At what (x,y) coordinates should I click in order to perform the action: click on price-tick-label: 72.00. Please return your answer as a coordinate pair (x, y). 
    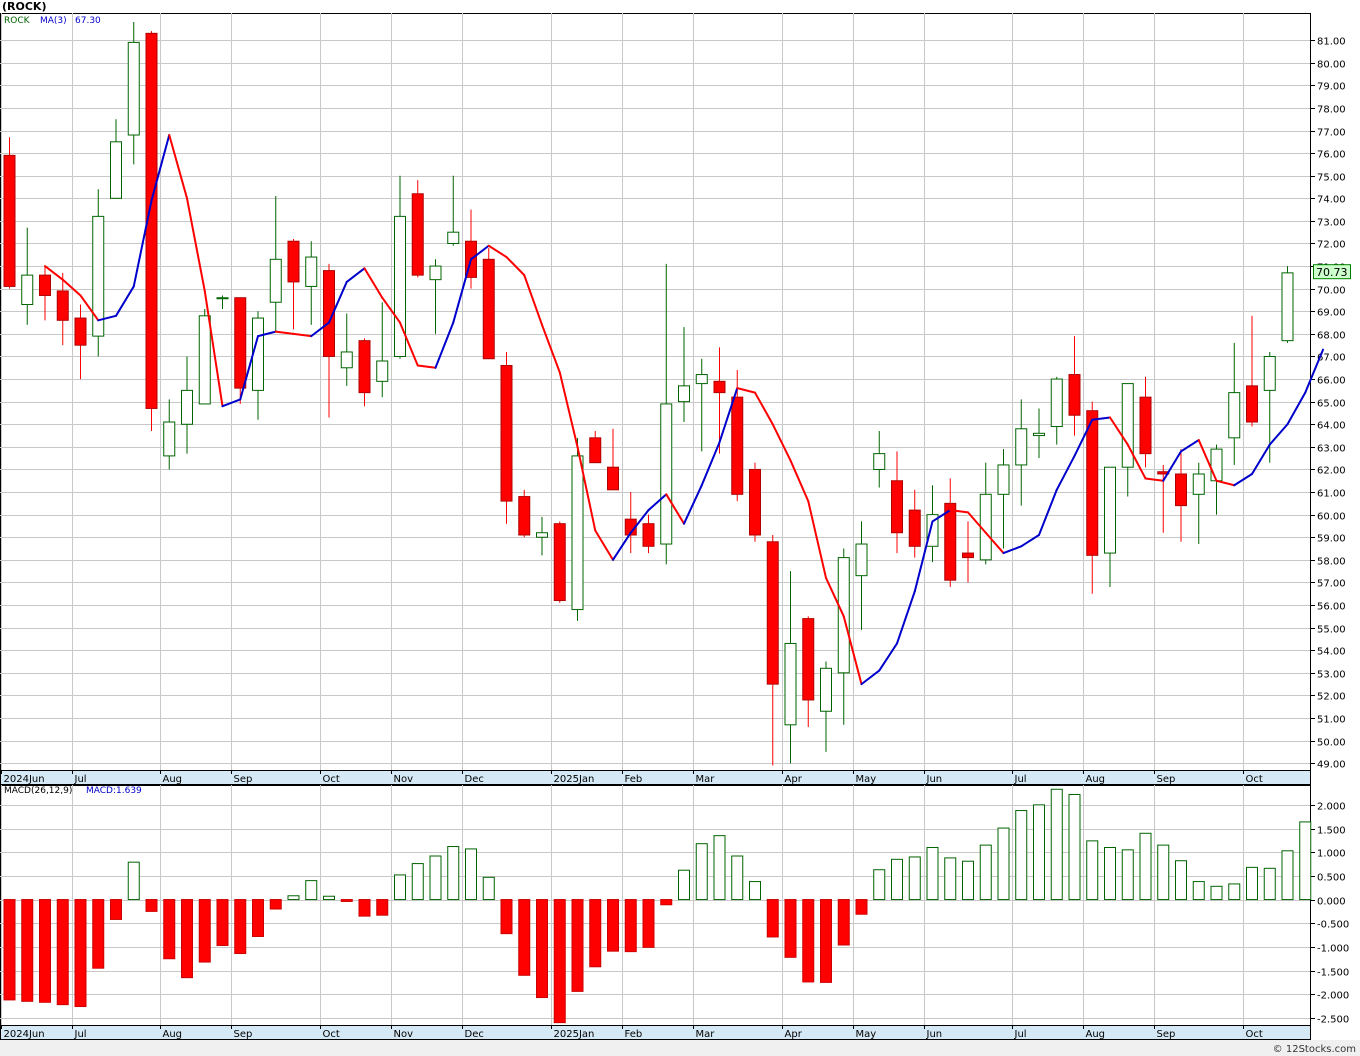
    Looking at the image, I should click on (1331, 245).